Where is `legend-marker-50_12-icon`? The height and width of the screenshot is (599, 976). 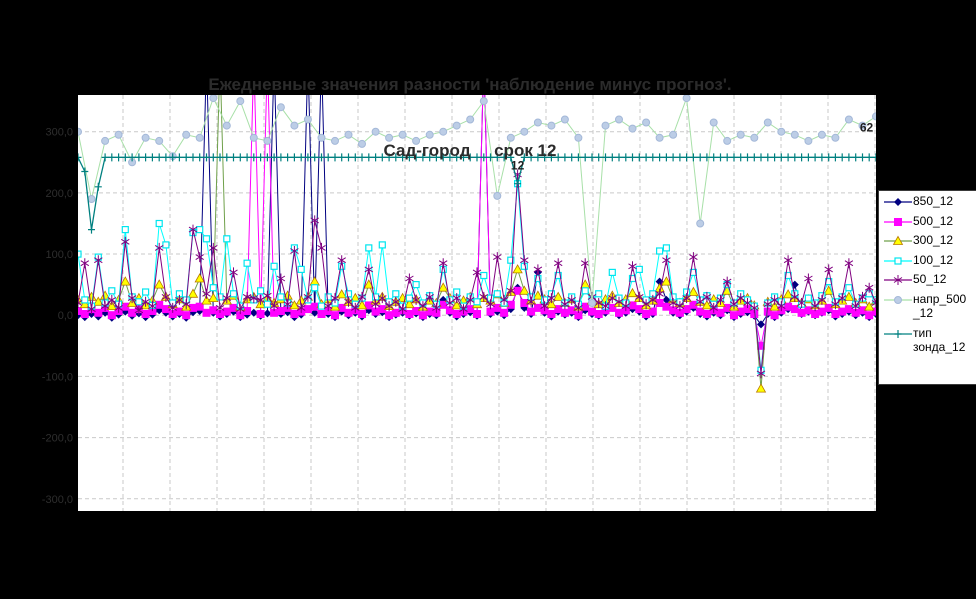 legend-marker-50_12-icon is located at coordinates (898, 280).